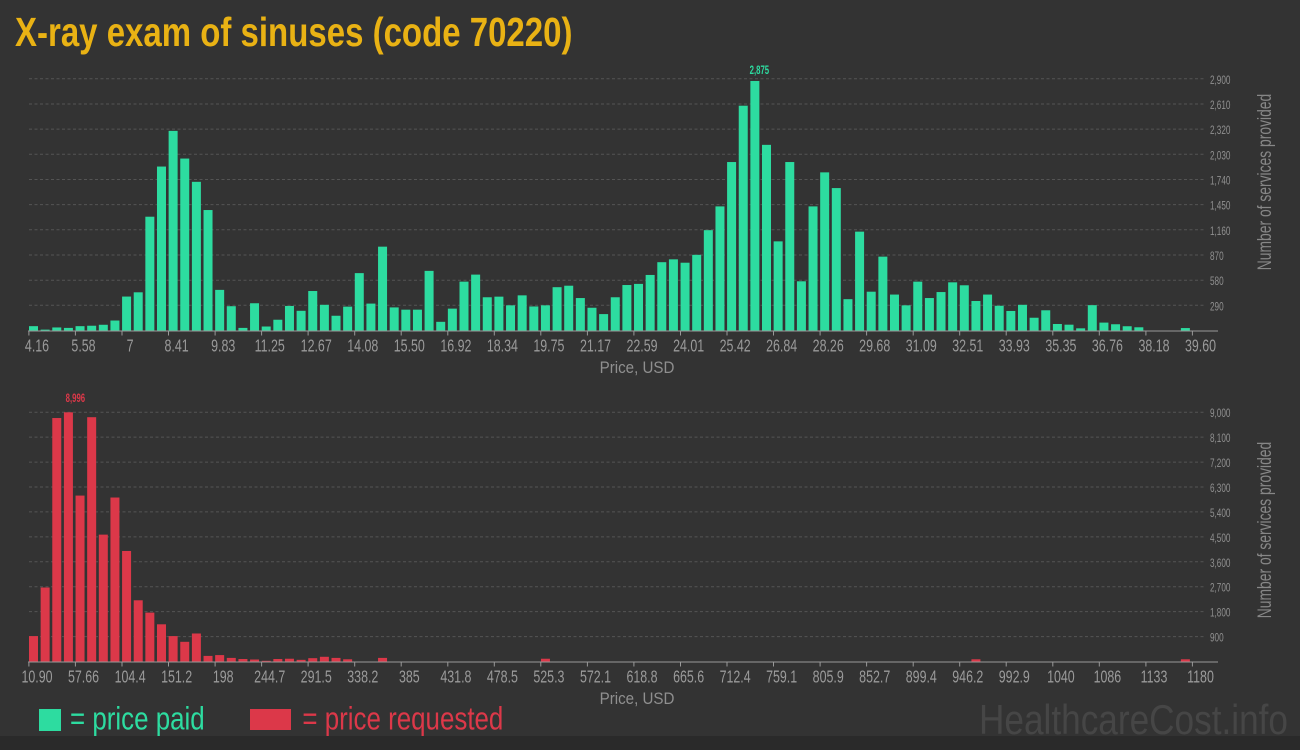  I want to click on svg-text: 525.3, so click(548, 677).